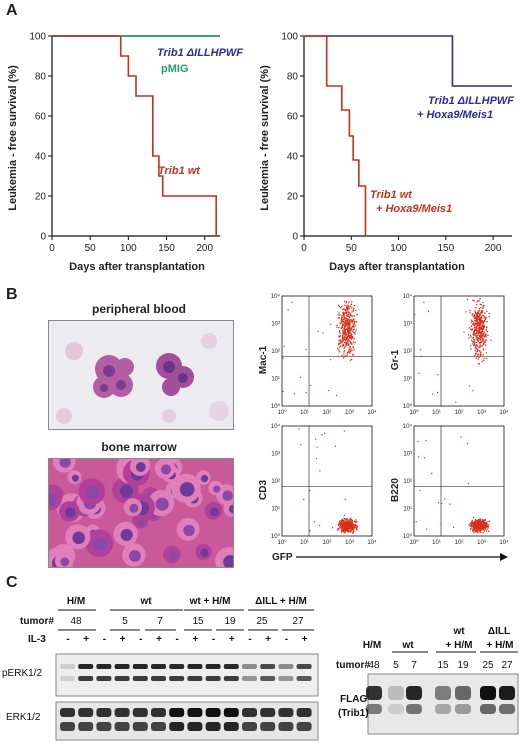  Describe the element at coordinates (353, 713) in the screenshot. I see `flag-label-2: (Trib1)` at that location.